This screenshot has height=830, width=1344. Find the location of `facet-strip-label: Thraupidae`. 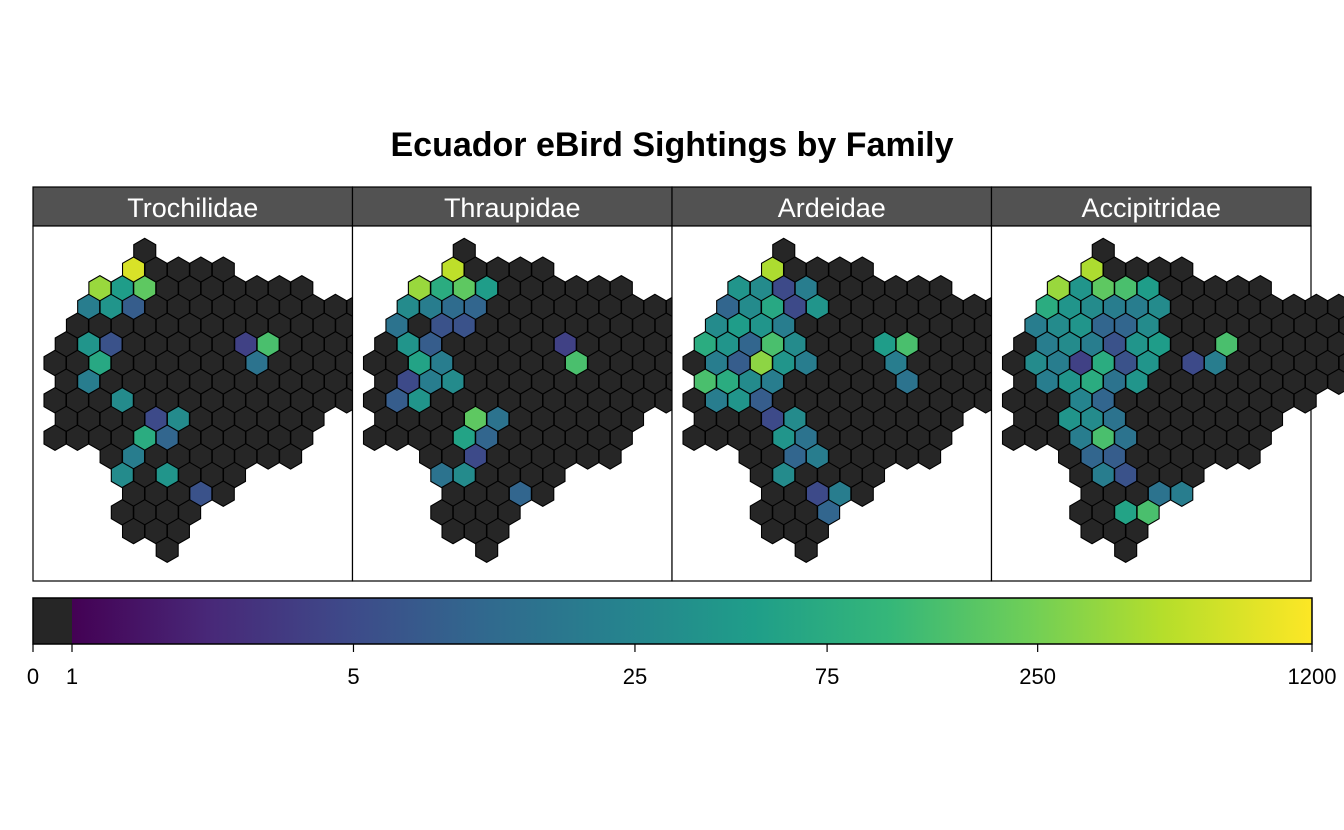

facet-strip-label: Thraupidae is located at coordinates (512, 208).